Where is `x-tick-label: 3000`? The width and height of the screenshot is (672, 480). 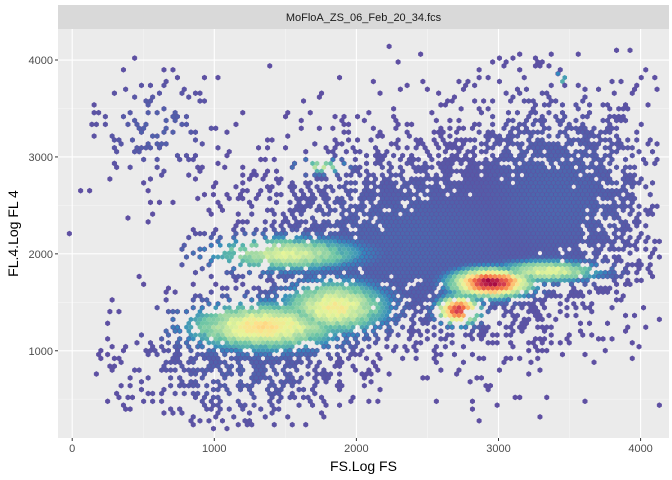 x-tick-label: 3000 is located at coordinates (498, 449).